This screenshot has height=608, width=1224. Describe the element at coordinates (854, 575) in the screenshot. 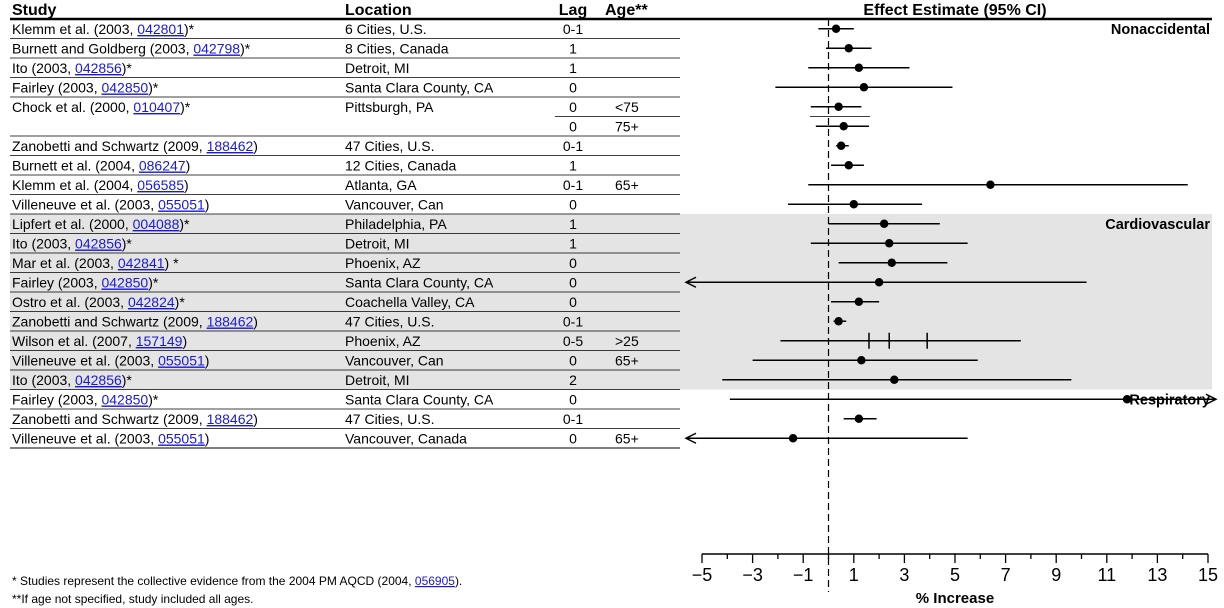

I see `x-tick-label: 1` at that location.